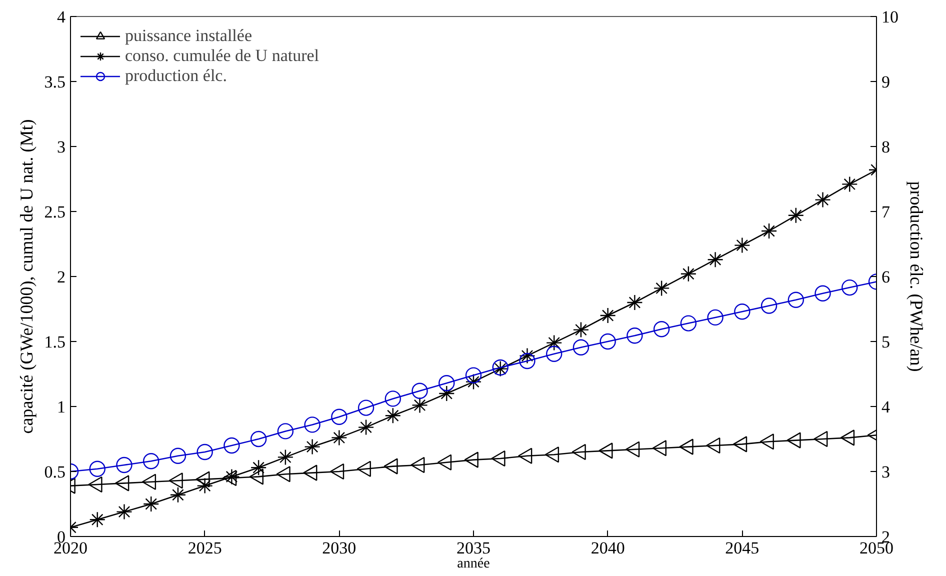 This screenshot has height=576, width=946. What do you see at coordinates (473, 548) in the screenshot?
I see `x-tick-label: 2035` at bounding box center [473, 548].